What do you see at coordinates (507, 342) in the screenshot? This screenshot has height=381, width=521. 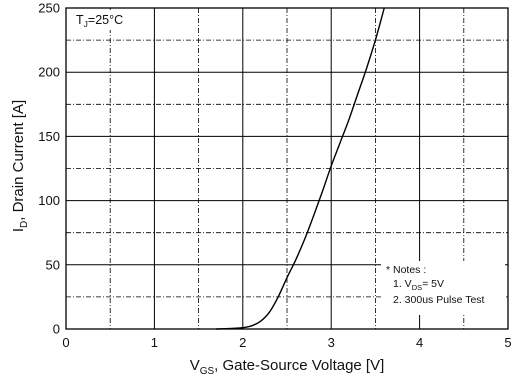 I see `x-tick-label: 5` at bounding box center [507, 342].